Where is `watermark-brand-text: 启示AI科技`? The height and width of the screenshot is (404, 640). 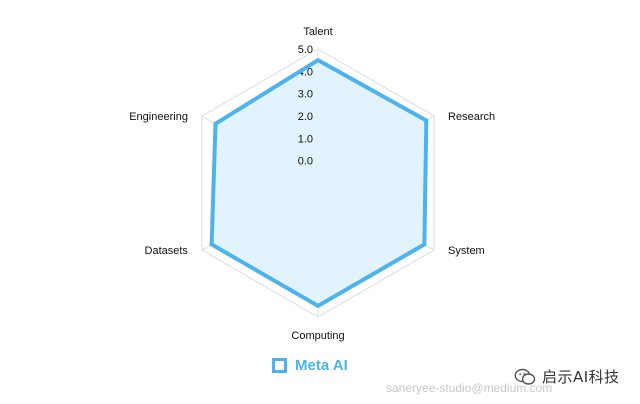
watermark-brand-text: 启示AI科技 is located at coordinates (581, 377).